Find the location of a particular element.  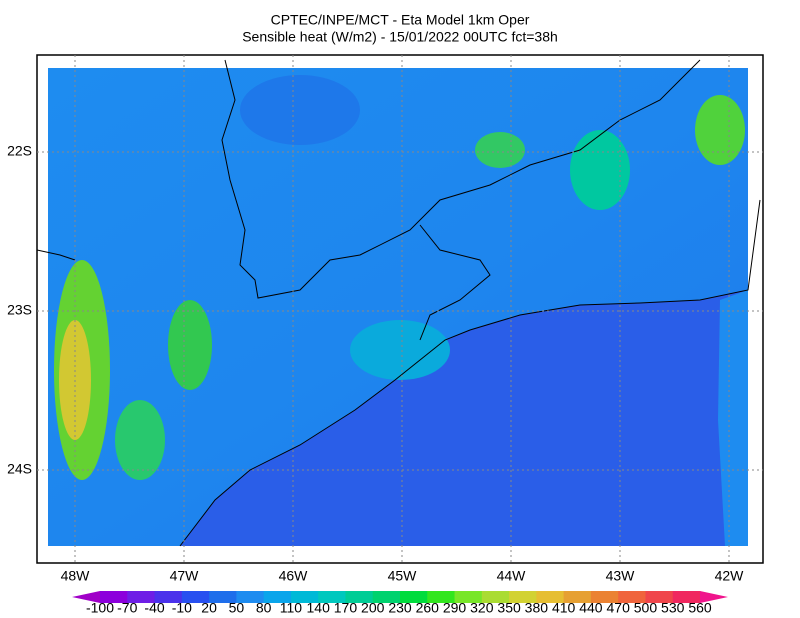

lat-label: 23S is located at coordinates (19, 310).